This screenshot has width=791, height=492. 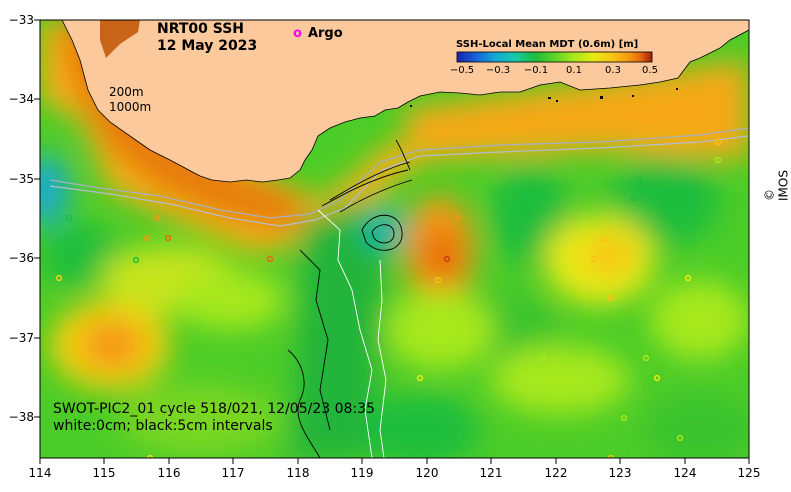 What do you see at coordinates (21, 99) in the screenshot?
I see `y-tick-label: −34` at bounding box center [21, 99].